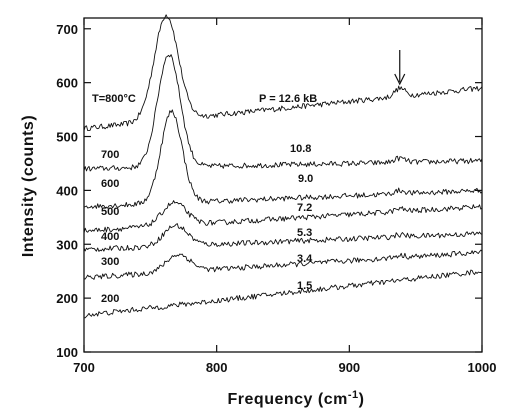  Describe the element at coordinates (110, 155) in the screenshot. I see `temperature-label: 700` at that location.